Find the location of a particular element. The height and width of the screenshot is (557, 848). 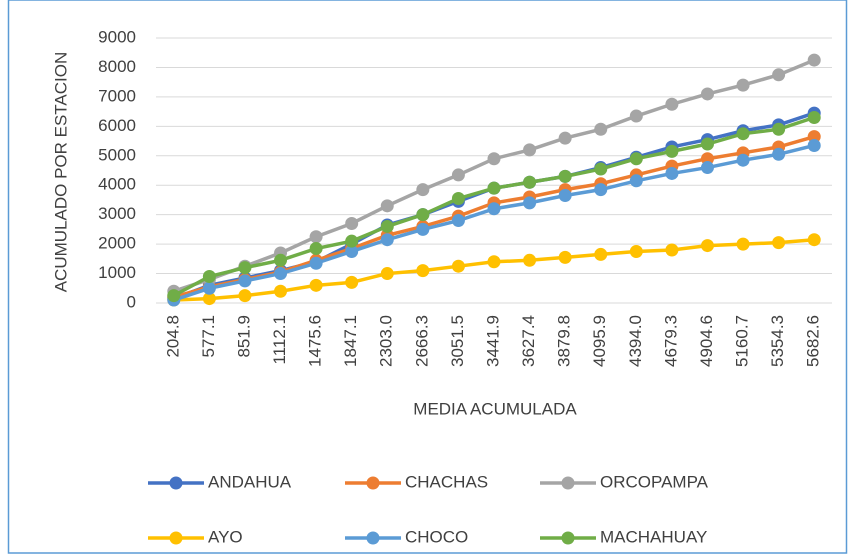

x-tick-label: 5160.7 is located at coordinates (742, 341).